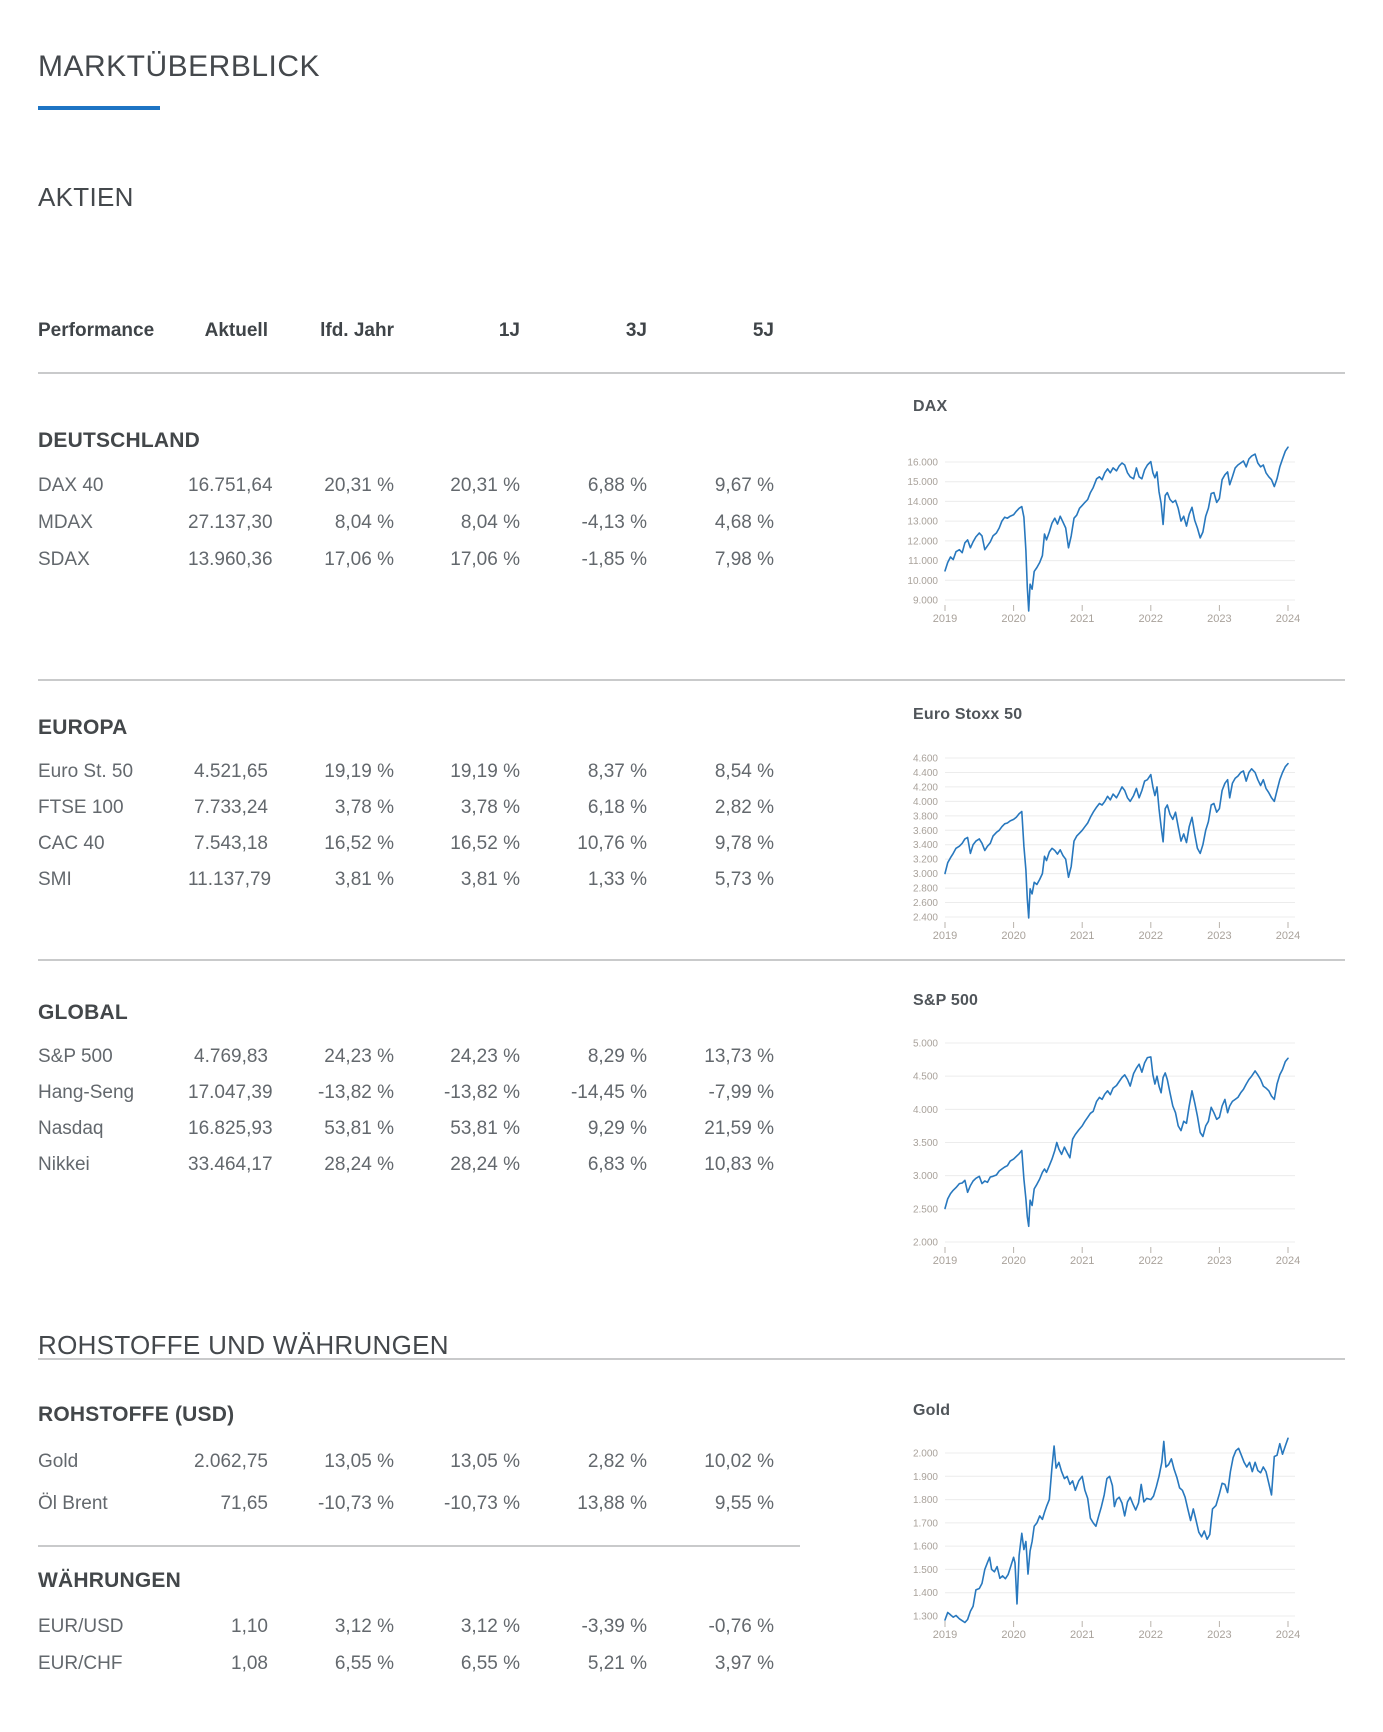  What do you see at coordinates (231, 807) in the screenshot?
I see `value-cell: 7.733,24` at bounding box center [231, 807].